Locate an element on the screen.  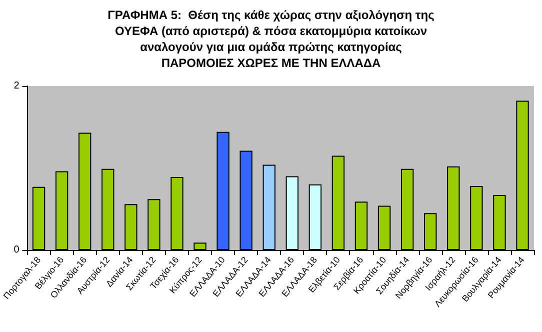
y-tick-label: 2 is located at coordinates (17, 86).